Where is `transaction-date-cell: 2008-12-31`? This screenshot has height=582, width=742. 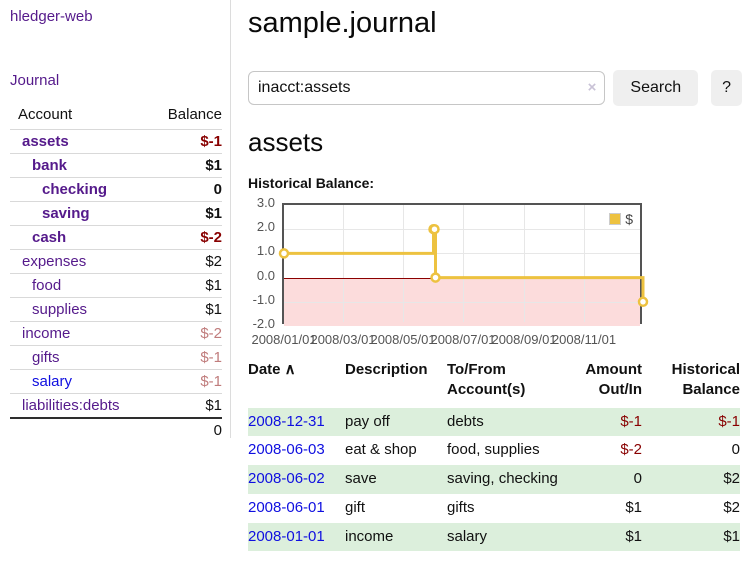
transaction-date-cell: 2008-12-31 is located at coordinates (296, 422).